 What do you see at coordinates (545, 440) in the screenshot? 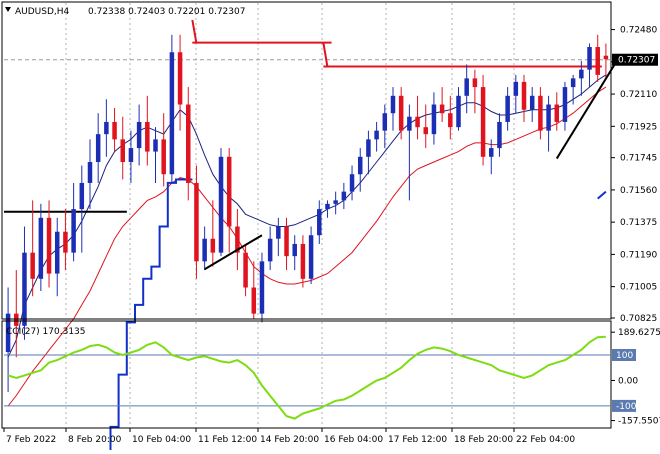
I see `x-tick-label: 22 Feb 04:00` at bounding box center [545, 440].